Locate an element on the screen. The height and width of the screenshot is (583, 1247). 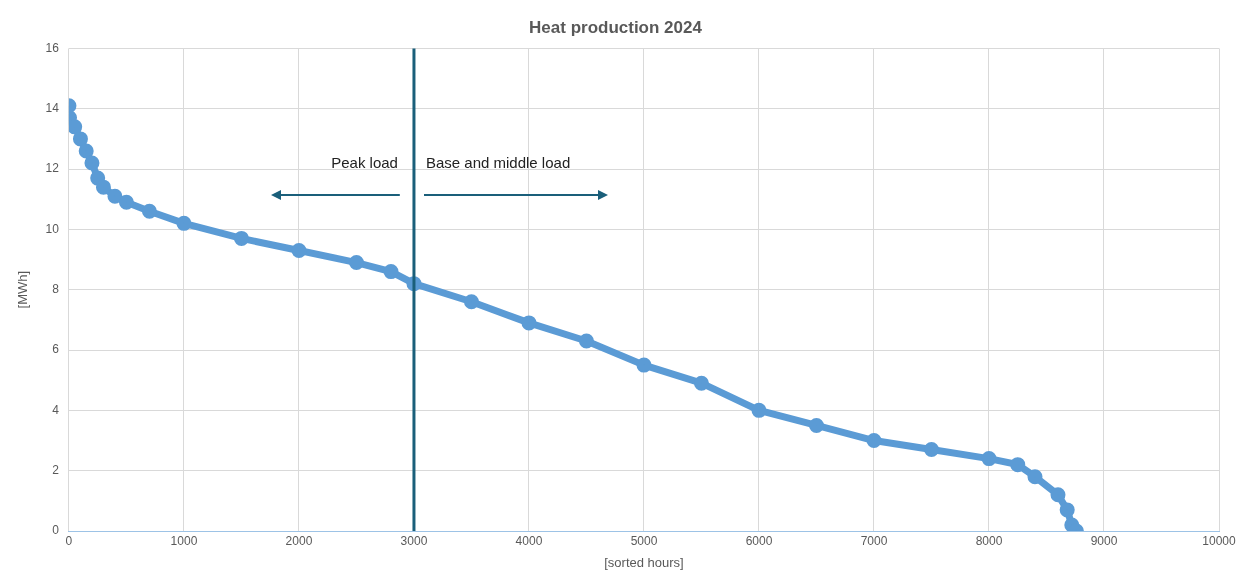
y-tick-label: 2 is located at coordinates (56, 469).